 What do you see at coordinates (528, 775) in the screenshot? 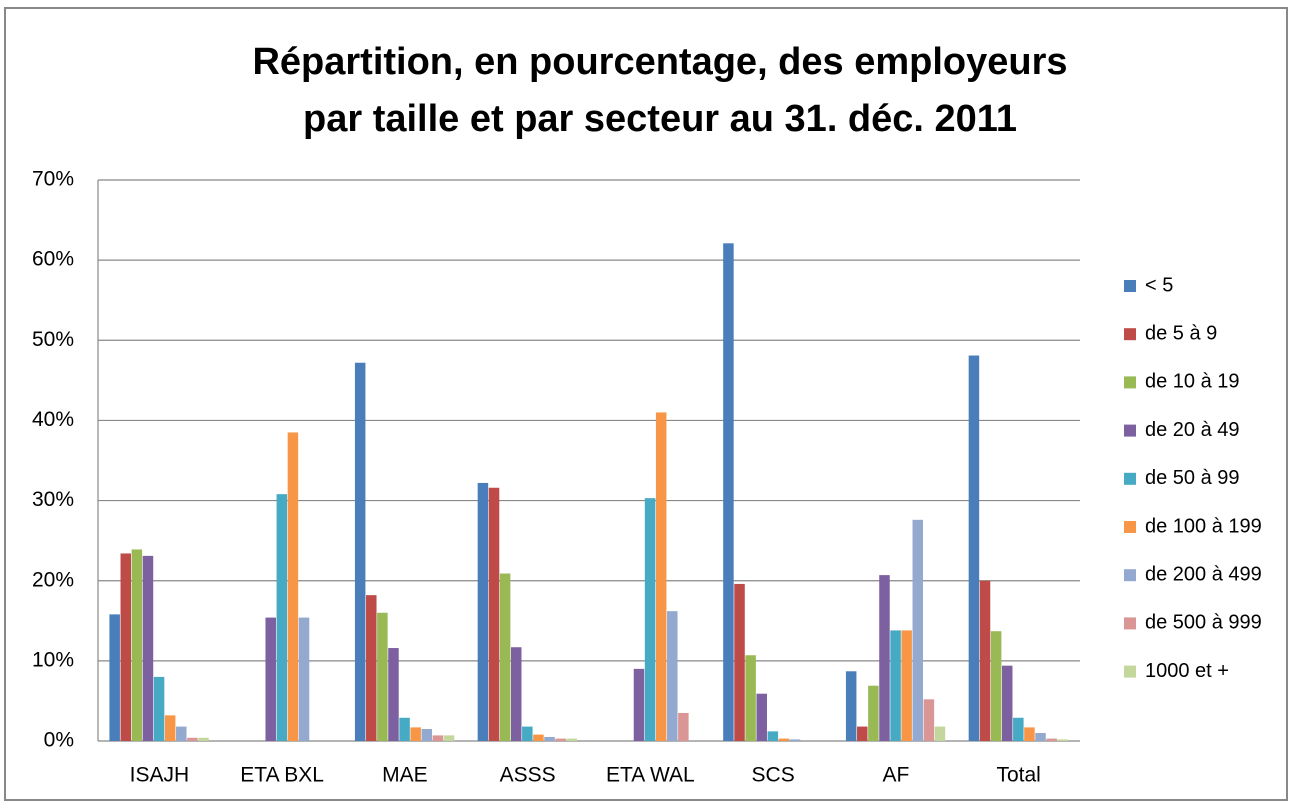
I see `x-tick-label: ASSS` at bounding box center [528, 775].